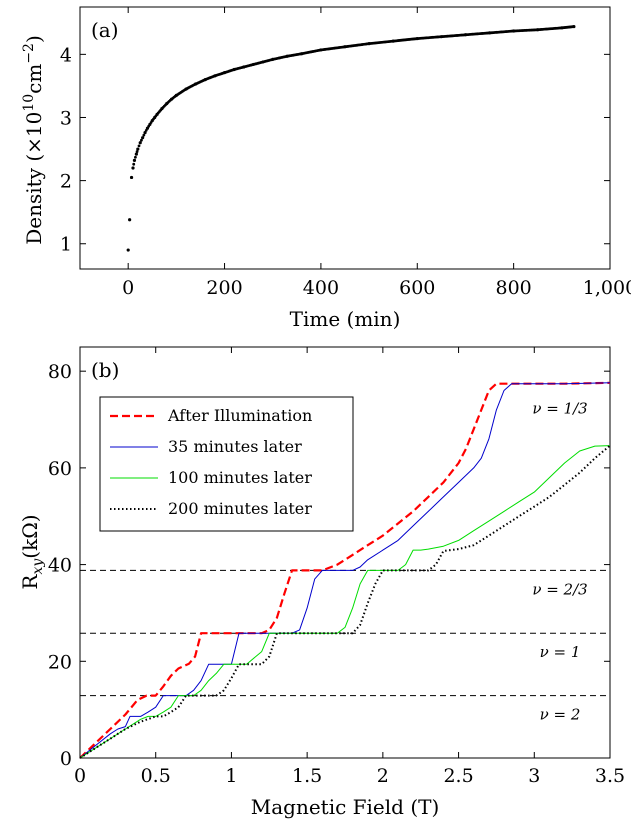 The width and height of the screenshot is (631, 821). What do you see at coordinates (345, 319) in the screenshot?
I see `x-axis-label-a: Time (min)` at bounding box center [345, 319].